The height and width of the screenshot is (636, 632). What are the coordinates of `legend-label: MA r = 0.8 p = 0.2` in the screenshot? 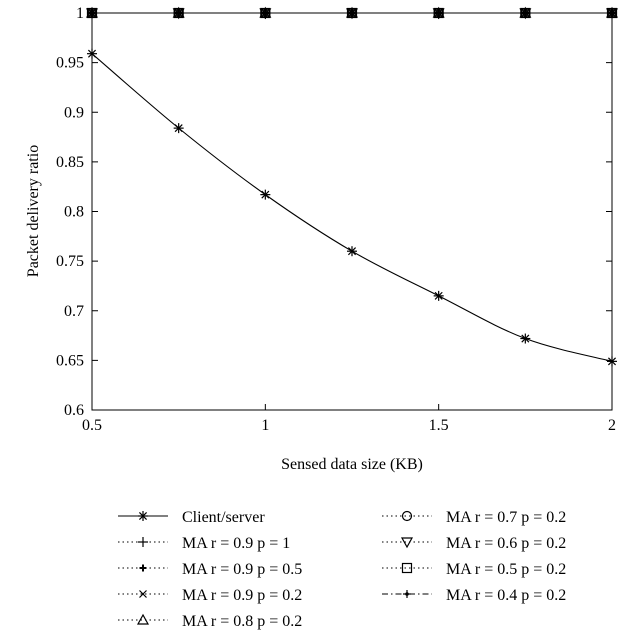 It's located at (242, 621).